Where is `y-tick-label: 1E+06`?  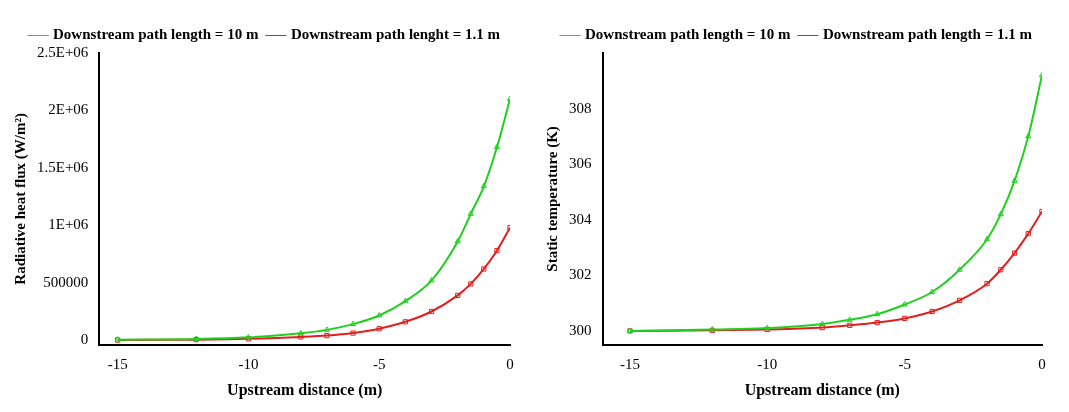
y-tick-label: 1E+06 is located at coordinates (68, 224).